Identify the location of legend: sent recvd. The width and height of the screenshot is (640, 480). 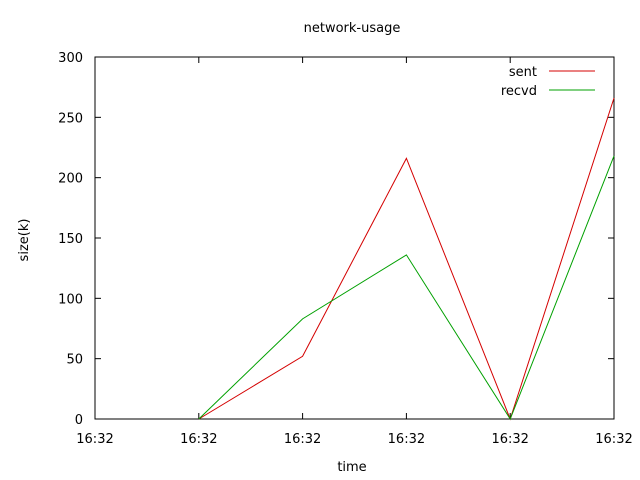
(548, 82).